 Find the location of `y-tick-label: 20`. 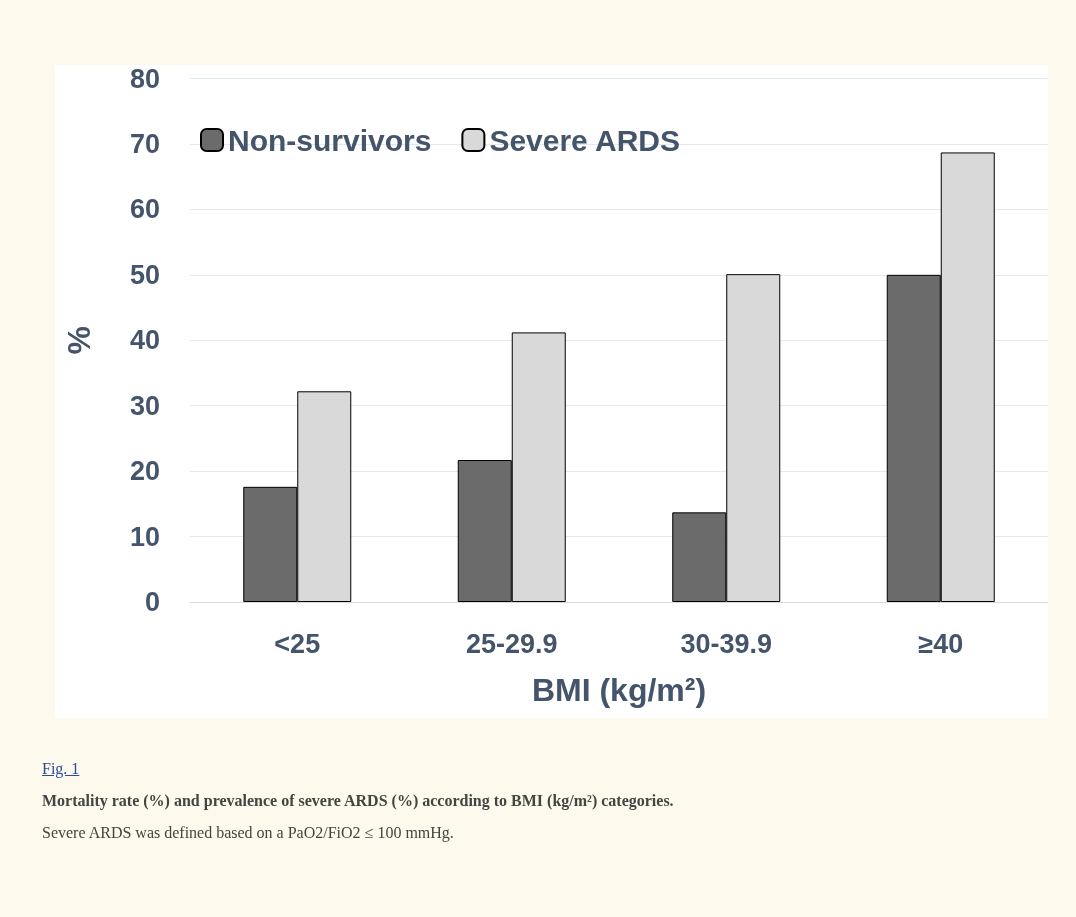

y-tick-label: 20 is located at coordinates (144, 471).